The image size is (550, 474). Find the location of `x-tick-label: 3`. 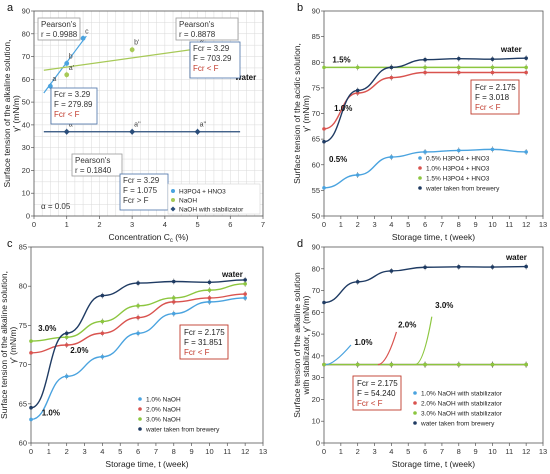

x-tick-label: 3 is located at coordinates (374, 451).